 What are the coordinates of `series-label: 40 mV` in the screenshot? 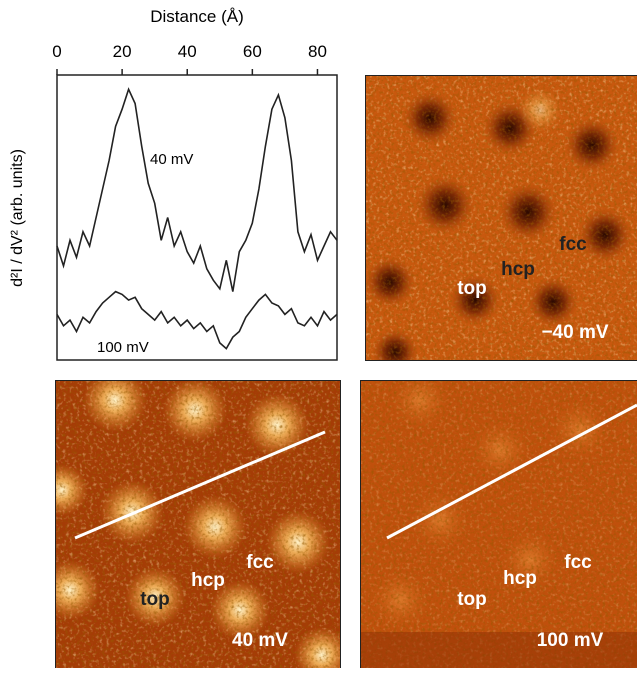 It's located at (171, 159).